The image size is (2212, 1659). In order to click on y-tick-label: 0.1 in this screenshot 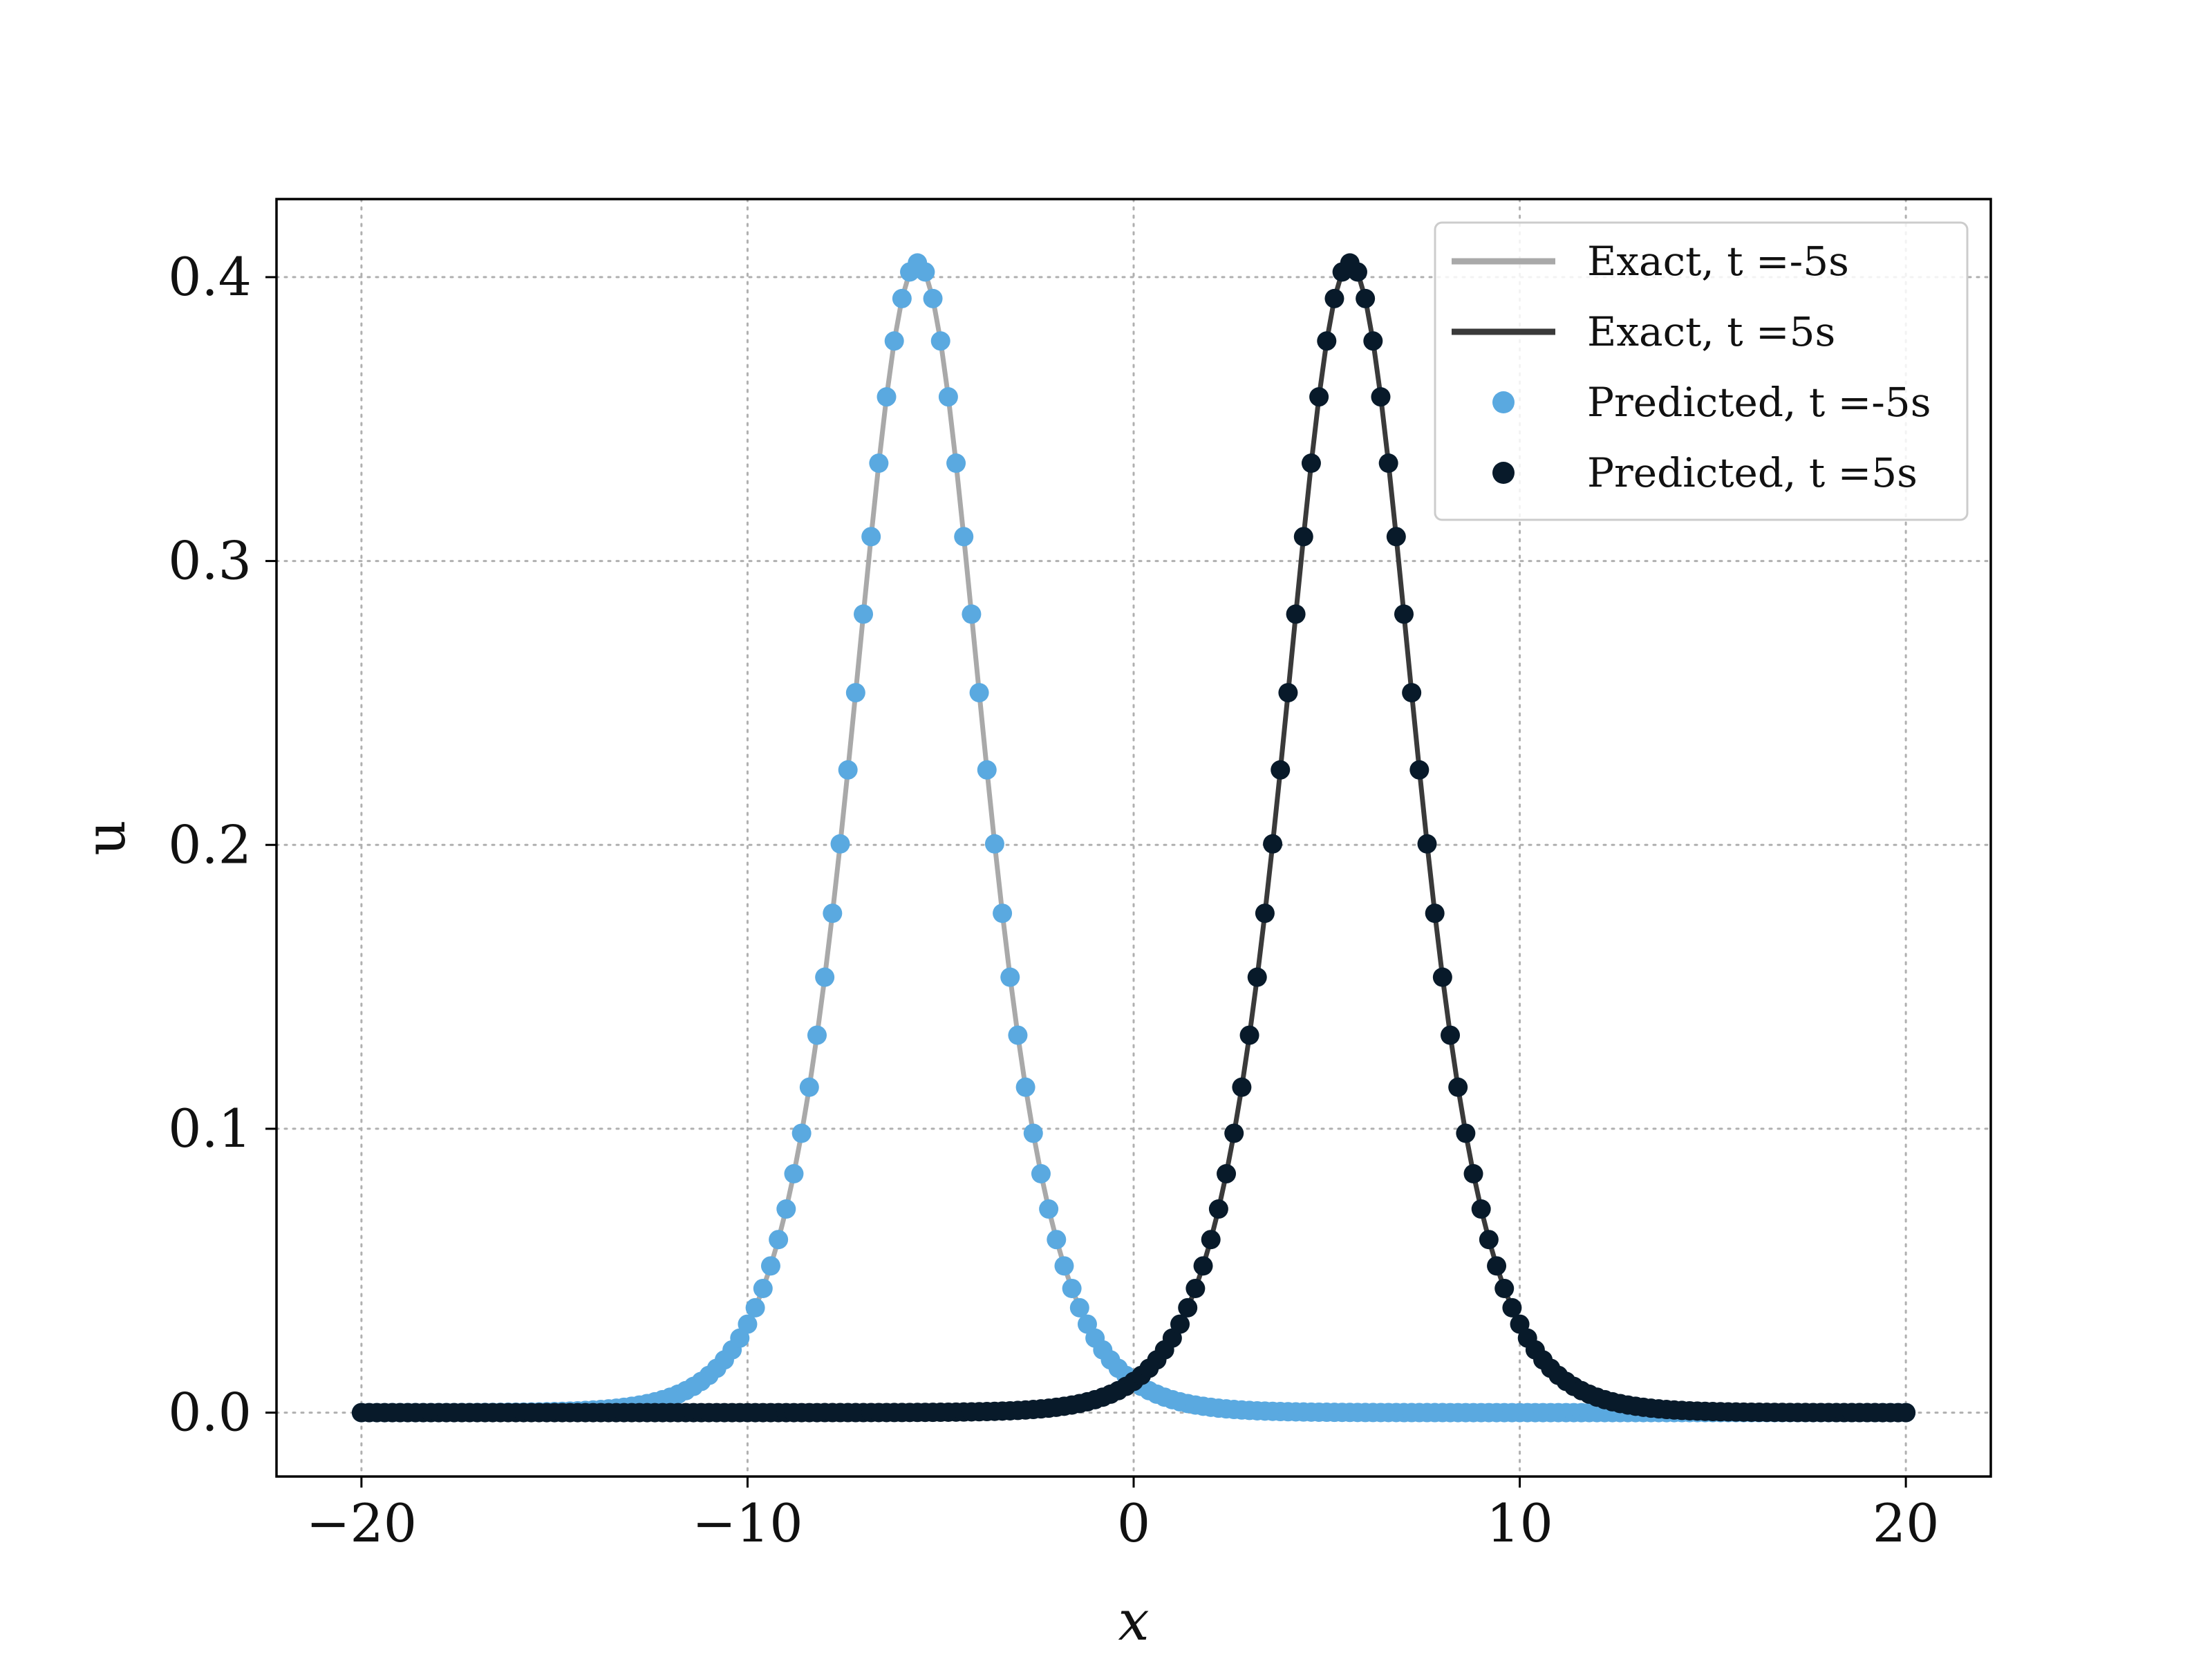, I will do `click(210, 1128)`.